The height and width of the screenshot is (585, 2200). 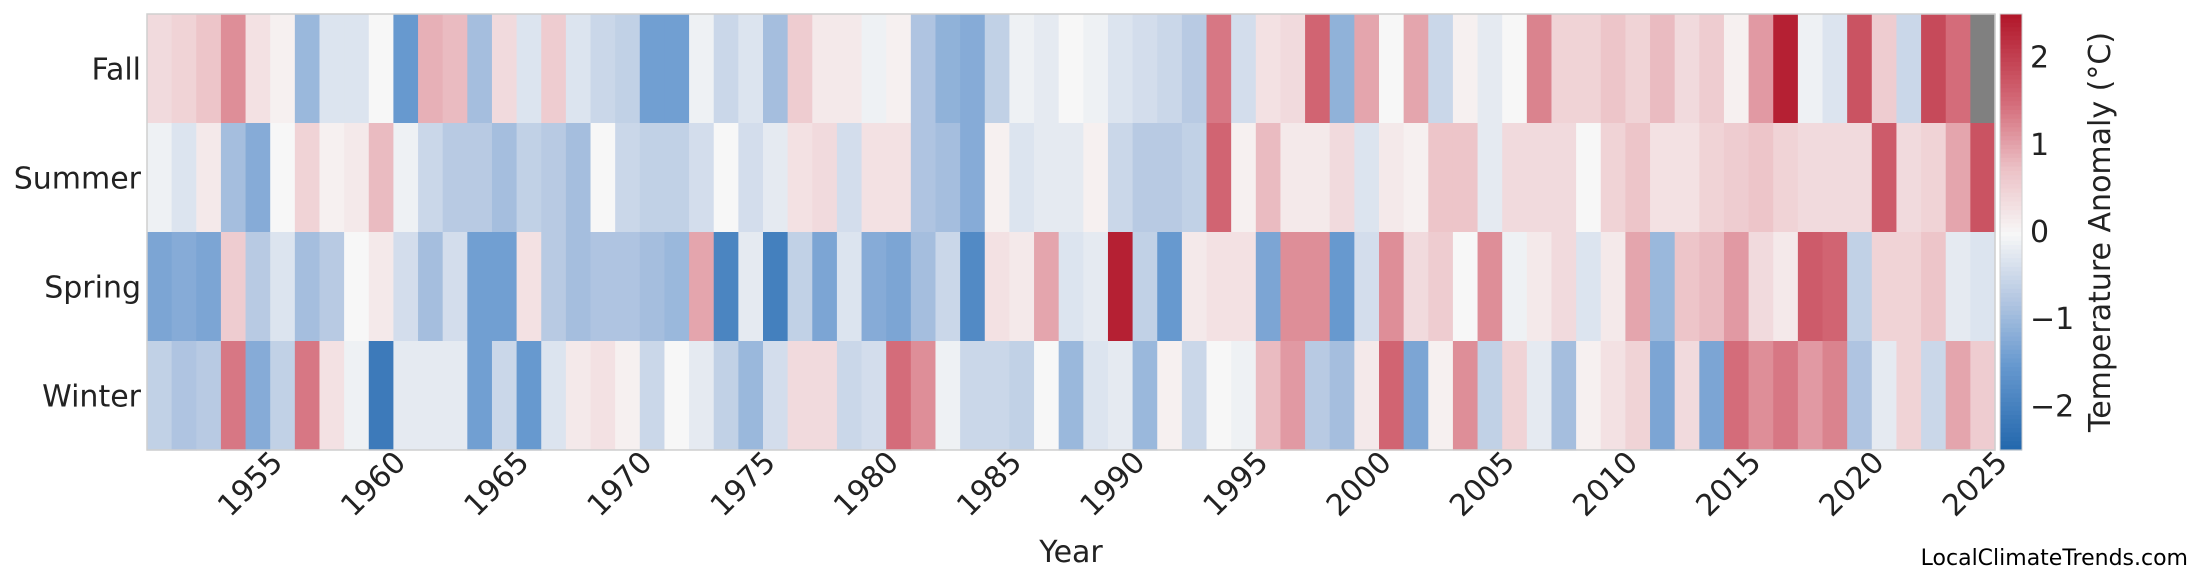 I want to click on x-tick-label: 1975, so click(x=743, y=484).